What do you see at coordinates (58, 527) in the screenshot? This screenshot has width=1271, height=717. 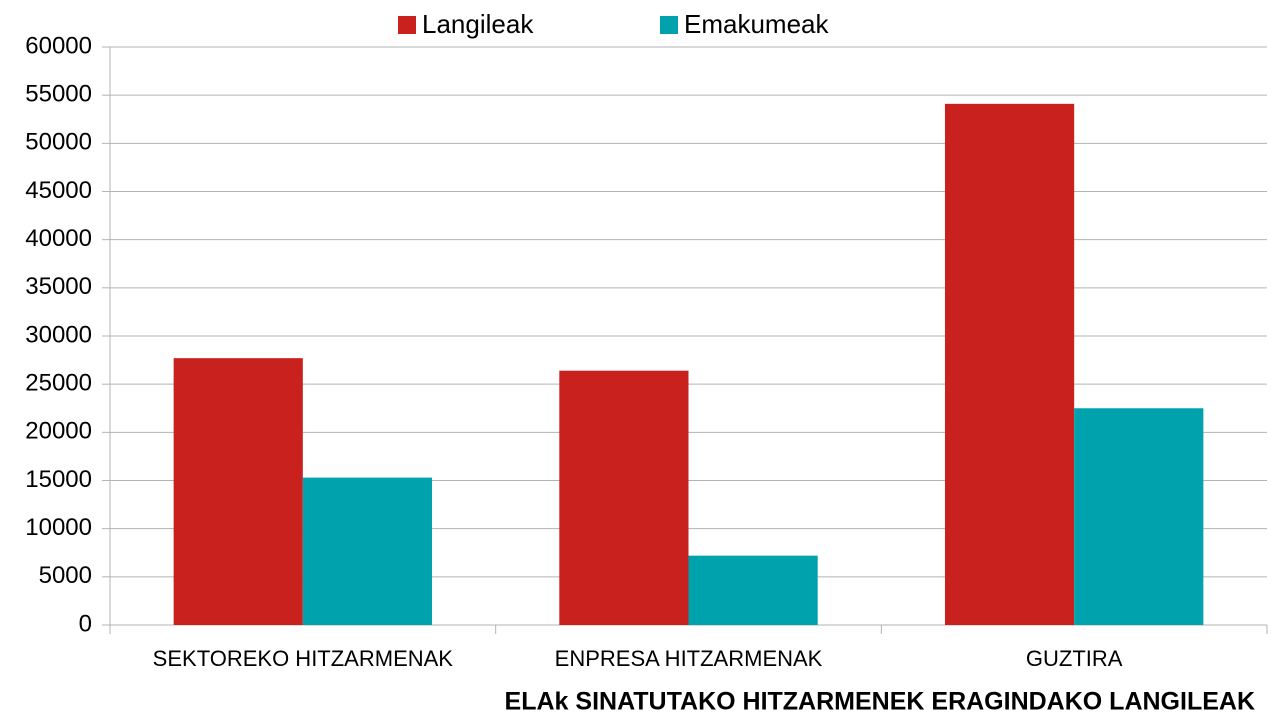 I see `y-tick-label: 10000` at bounding box center [58, 527].